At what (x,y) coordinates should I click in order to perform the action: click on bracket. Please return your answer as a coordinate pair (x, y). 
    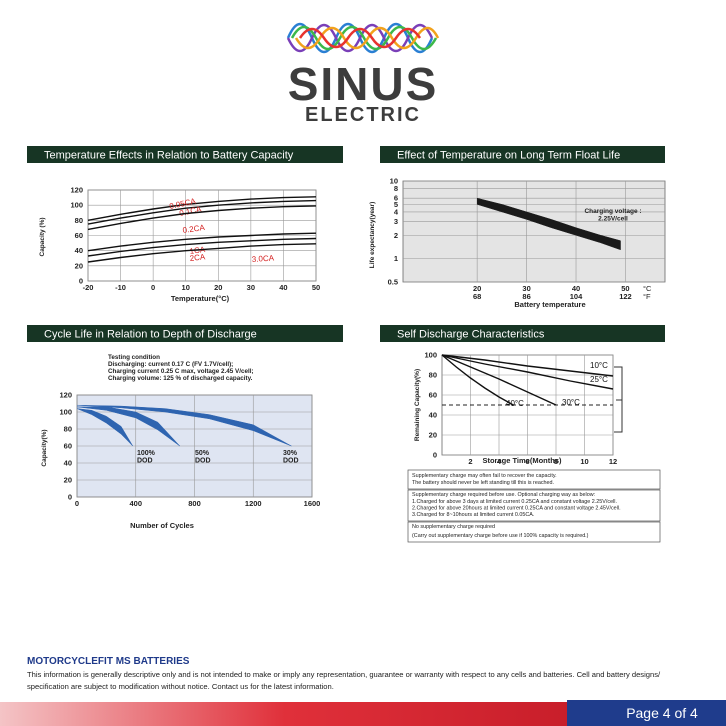
    Looking at the image, I should click on (618, 399).